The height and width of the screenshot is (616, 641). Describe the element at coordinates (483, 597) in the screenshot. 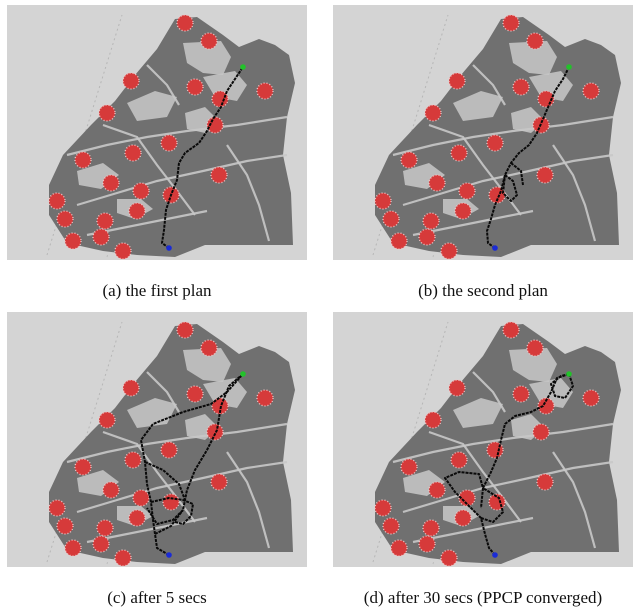

I see `caption-d: (d) after 30 secs (PPCP converged)` at that location.